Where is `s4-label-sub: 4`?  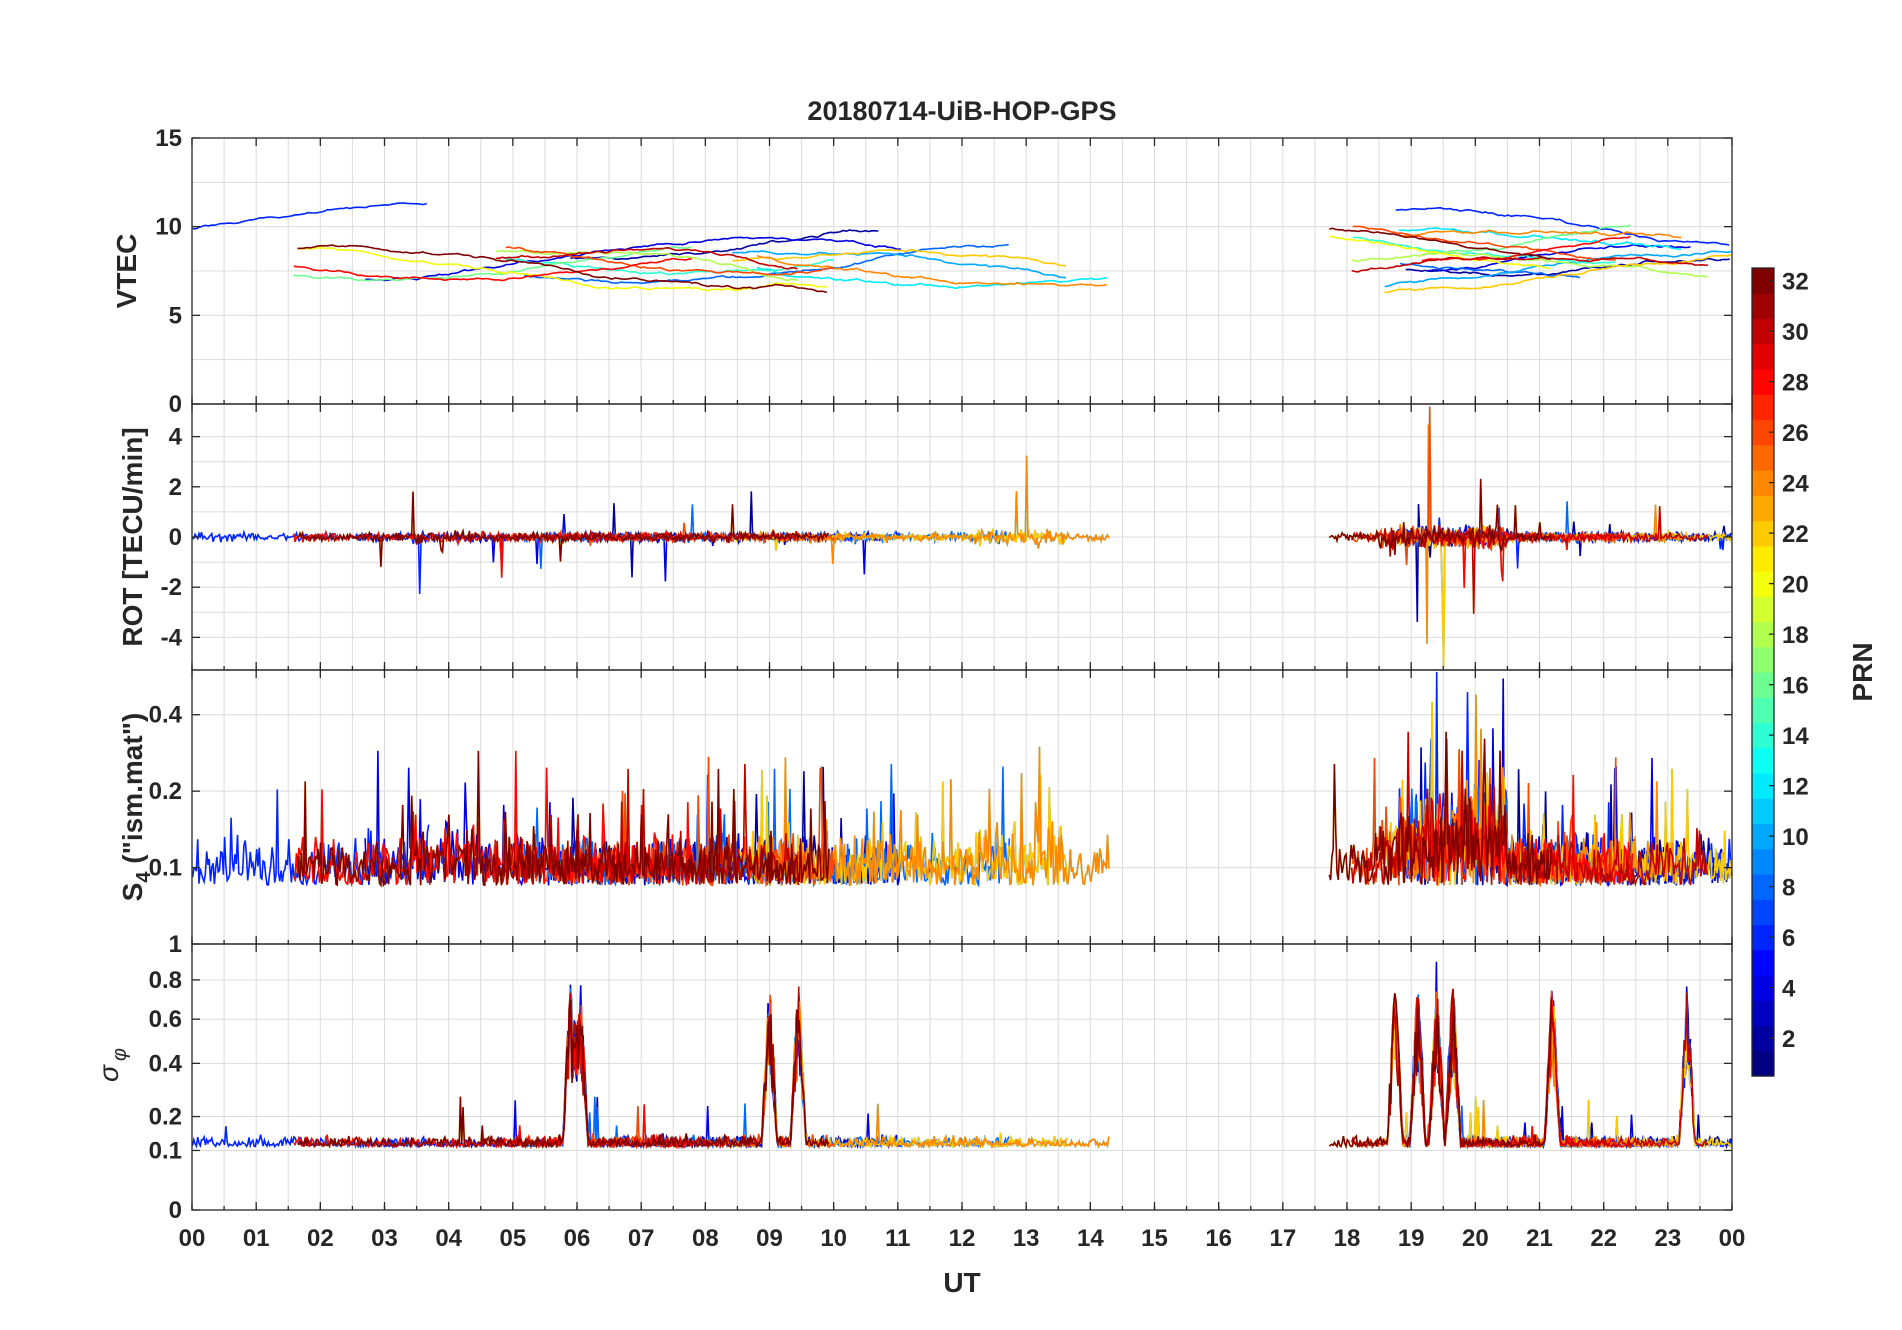
s4-label-sub: 4 is located at coordinates (144, 877).